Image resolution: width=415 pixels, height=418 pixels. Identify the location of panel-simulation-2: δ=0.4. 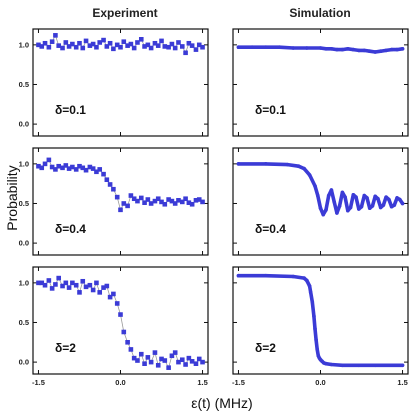
(320, 201).